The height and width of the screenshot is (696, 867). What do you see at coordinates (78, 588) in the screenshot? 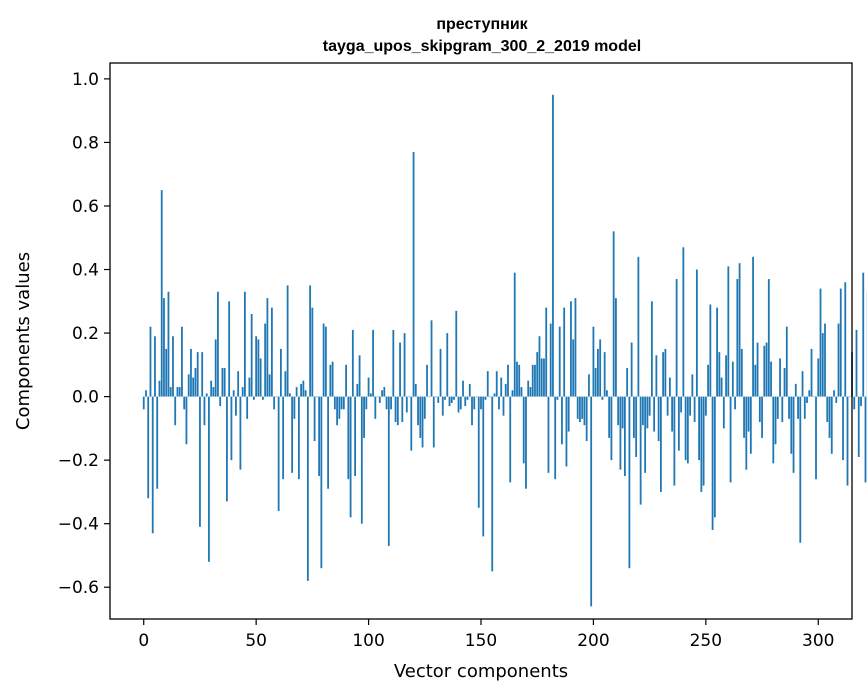
I see `y-tick-label: −0.6` at bounding box center [78, 588].